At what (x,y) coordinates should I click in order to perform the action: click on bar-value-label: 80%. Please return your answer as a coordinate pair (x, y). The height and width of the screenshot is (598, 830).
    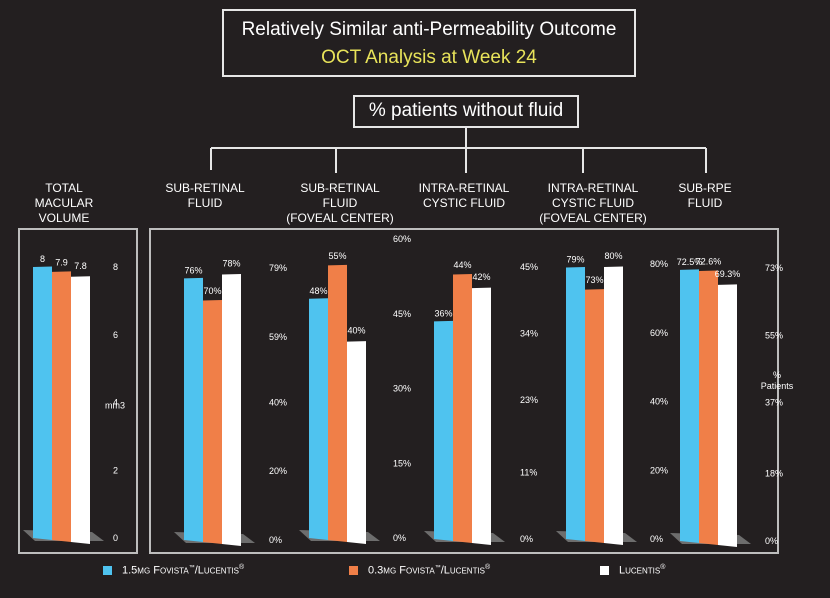
    Looking at the image, I should click on (613, 256).